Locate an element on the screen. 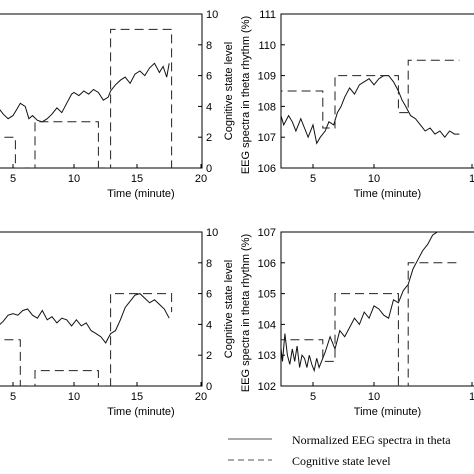 The height and width of the screenshot is (474, 474). y-tick-label: 105 is located at coordinates (267, 295).